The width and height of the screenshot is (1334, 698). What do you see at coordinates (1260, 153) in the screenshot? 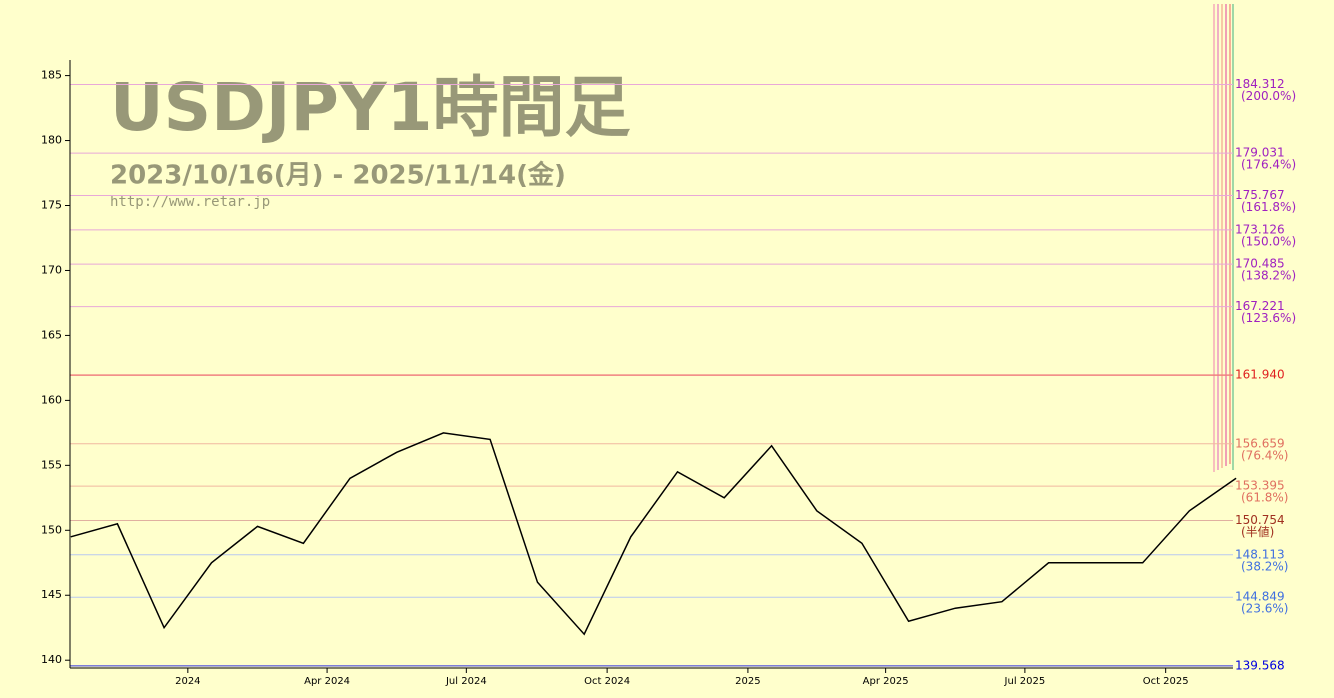
I see `level-label: 179.031` at bounding box center [1260, 153].